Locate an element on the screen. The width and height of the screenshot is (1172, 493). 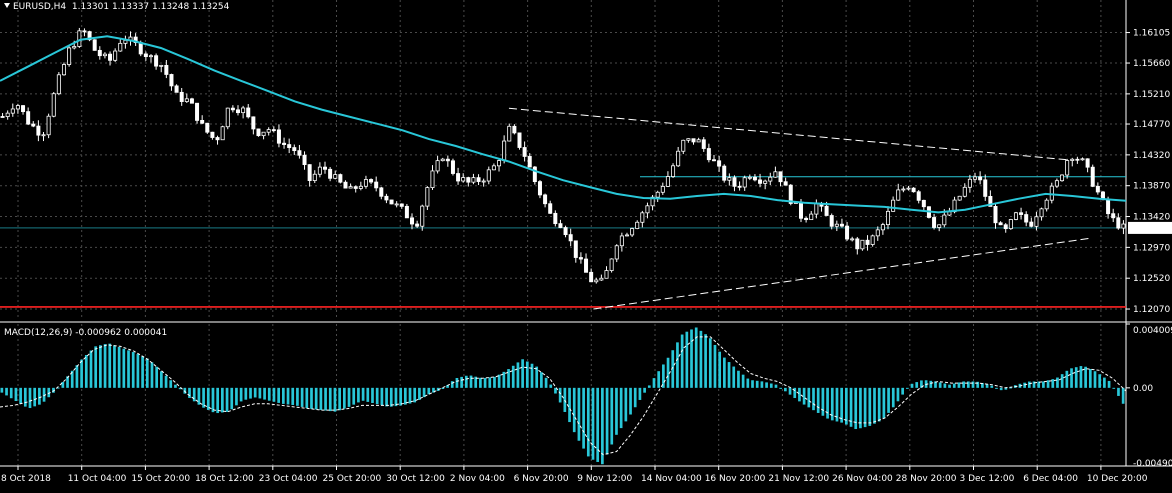
time-tick-label: 10 Dec 20:00 is located at coordinates (1117, 479).